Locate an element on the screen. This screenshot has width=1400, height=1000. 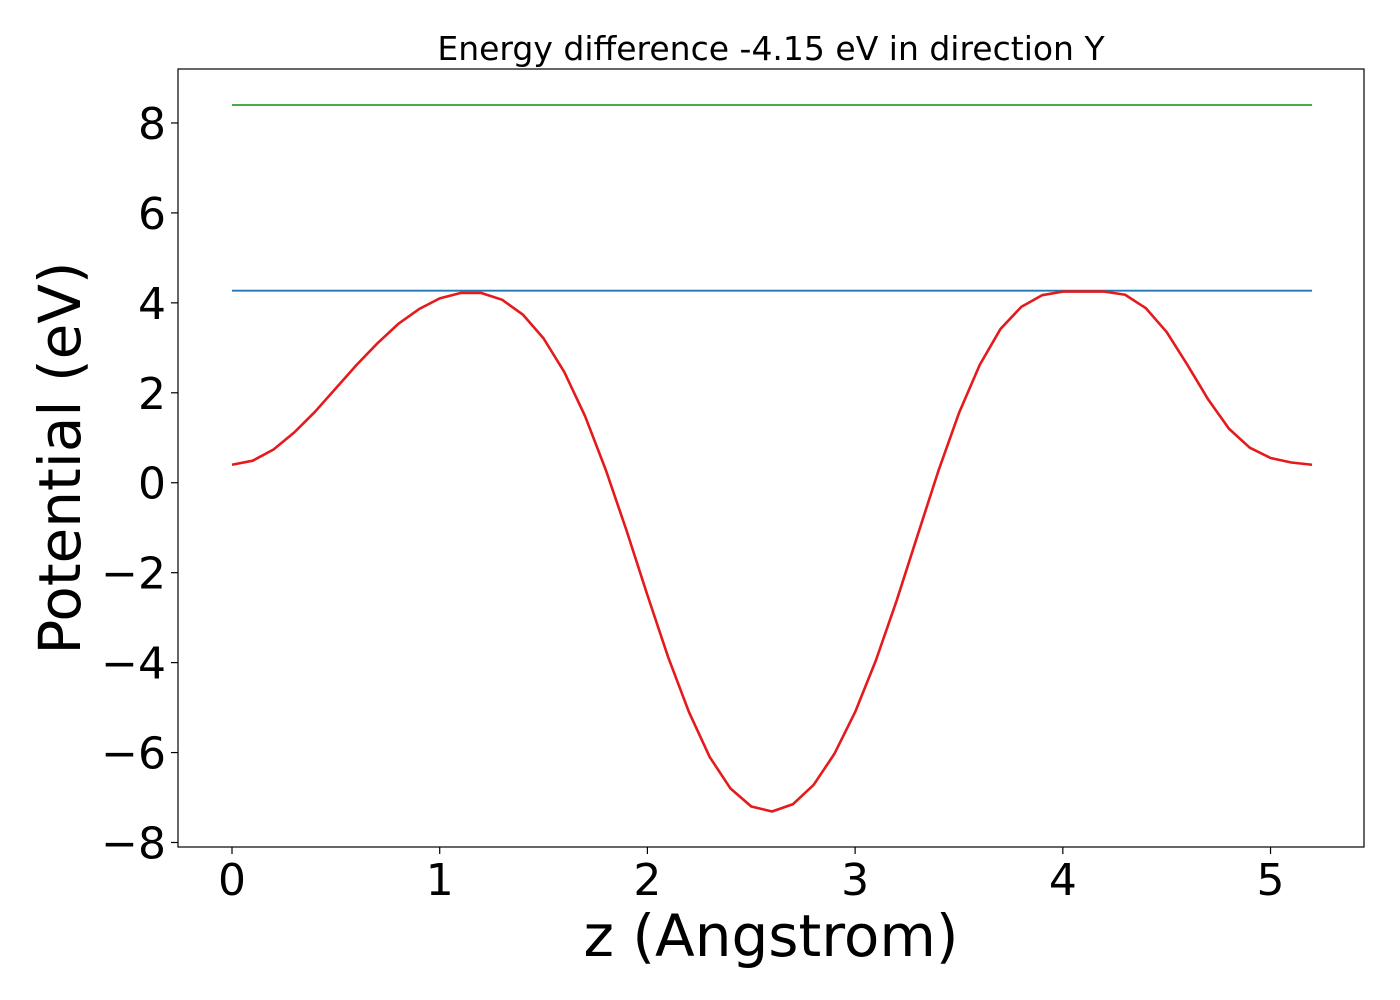
y-tick-label: 2 is located at coordinates (152, 394).